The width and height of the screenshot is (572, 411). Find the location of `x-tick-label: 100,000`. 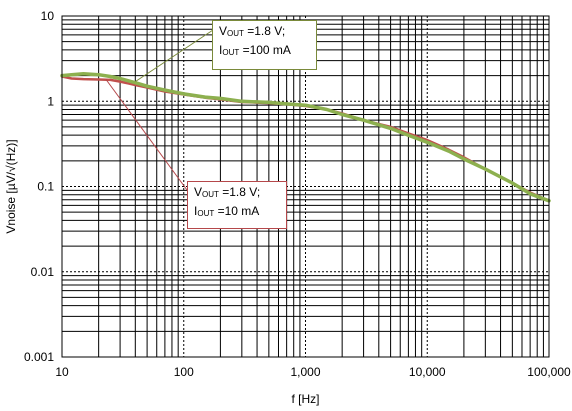

x-tick-label: 100,000 is located at coordinates (549, 372).